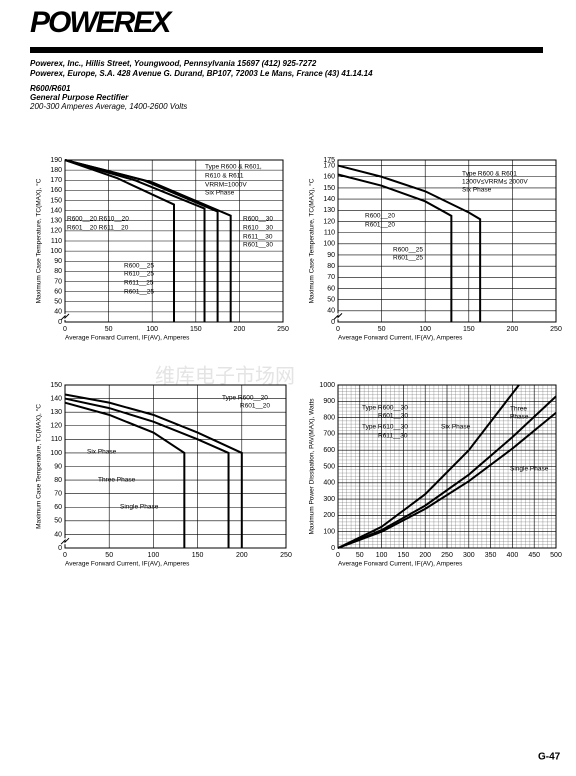 This screenshot has height=776, width=576. Describe the element at coordinates (258, 219) in the screenshot. I see `annotation: R600__30` at that location.